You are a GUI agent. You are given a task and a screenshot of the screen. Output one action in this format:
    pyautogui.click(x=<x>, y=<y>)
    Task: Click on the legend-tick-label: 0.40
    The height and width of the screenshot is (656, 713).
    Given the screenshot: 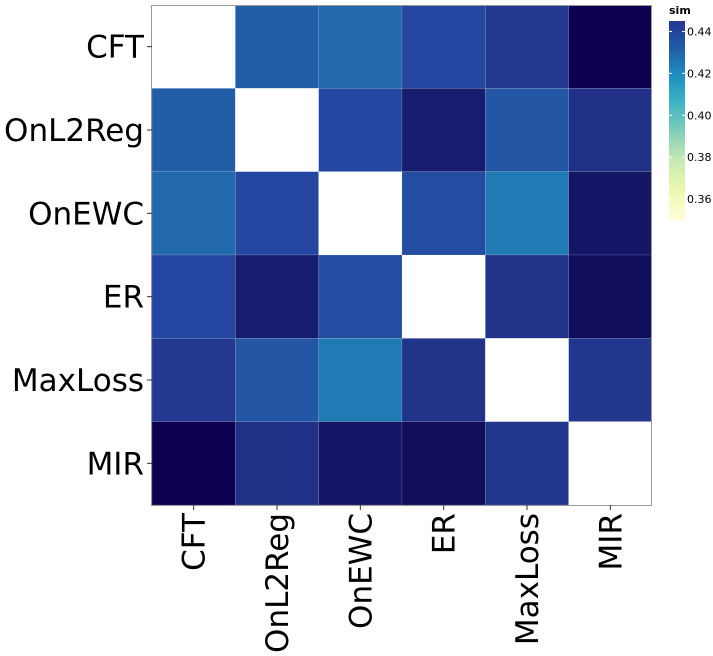 What is the action you would take?
    pyautogui.click(x=699, y=115)
    